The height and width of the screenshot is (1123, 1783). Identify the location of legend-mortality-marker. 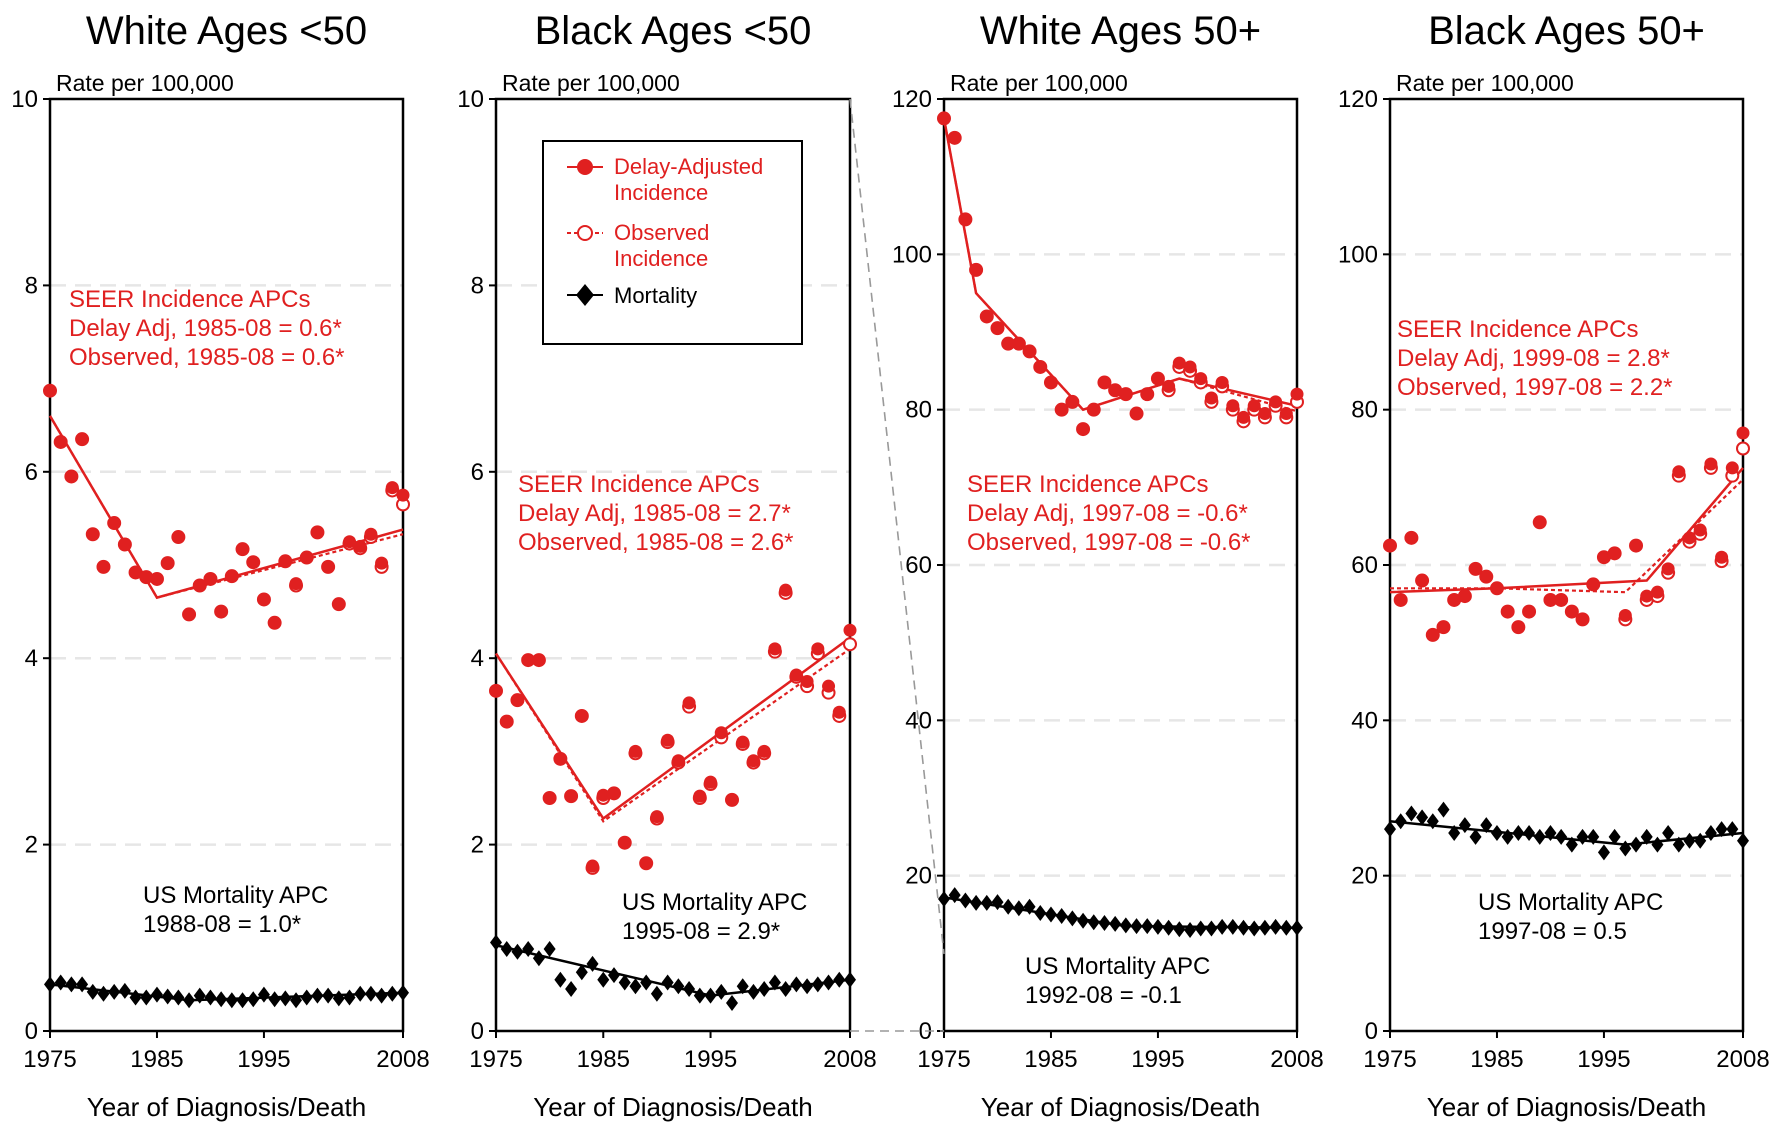
(585, 295).